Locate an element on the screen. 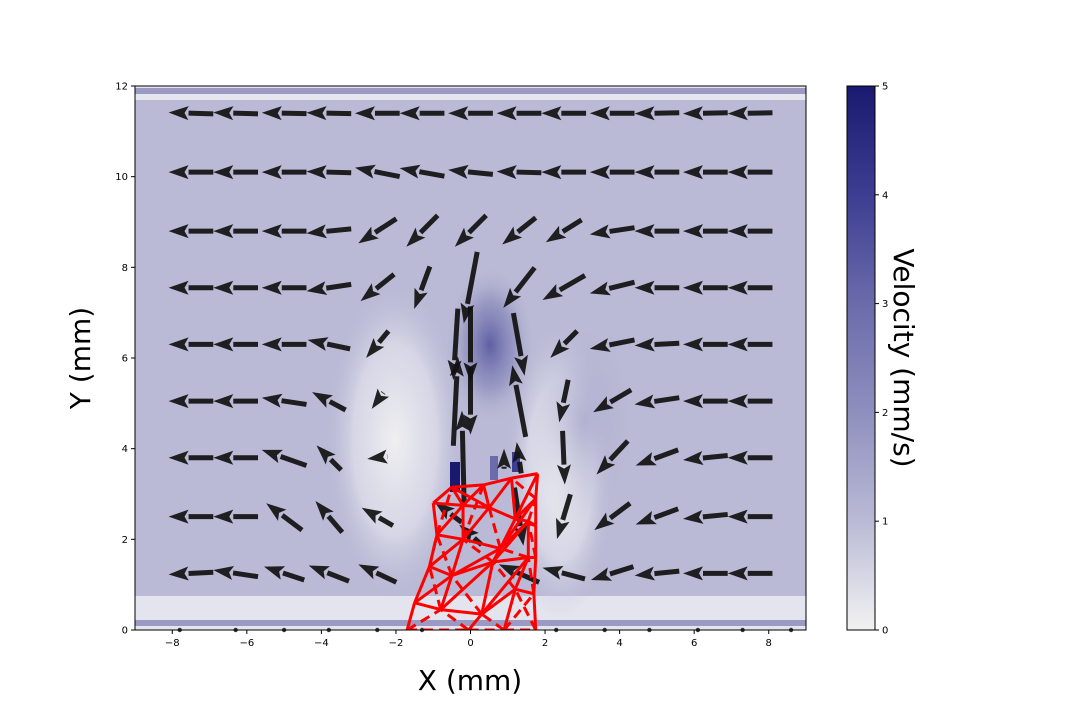  x-tick-label: −2 is located at coordinates (396, 643).